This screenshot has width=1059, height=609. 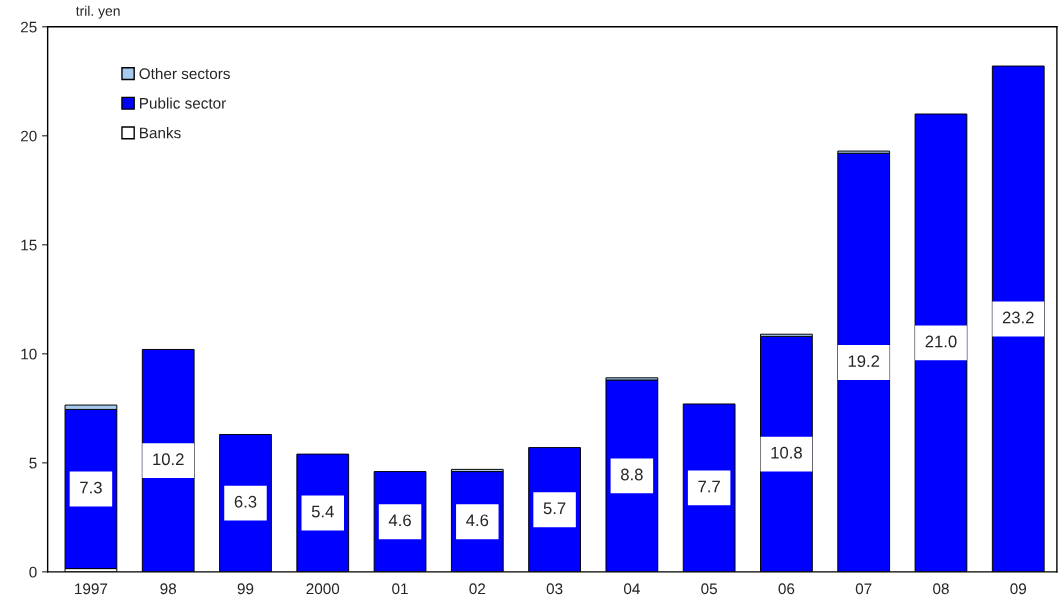 I want to click on x-tick-label: 06, so click(x=786, y=589).